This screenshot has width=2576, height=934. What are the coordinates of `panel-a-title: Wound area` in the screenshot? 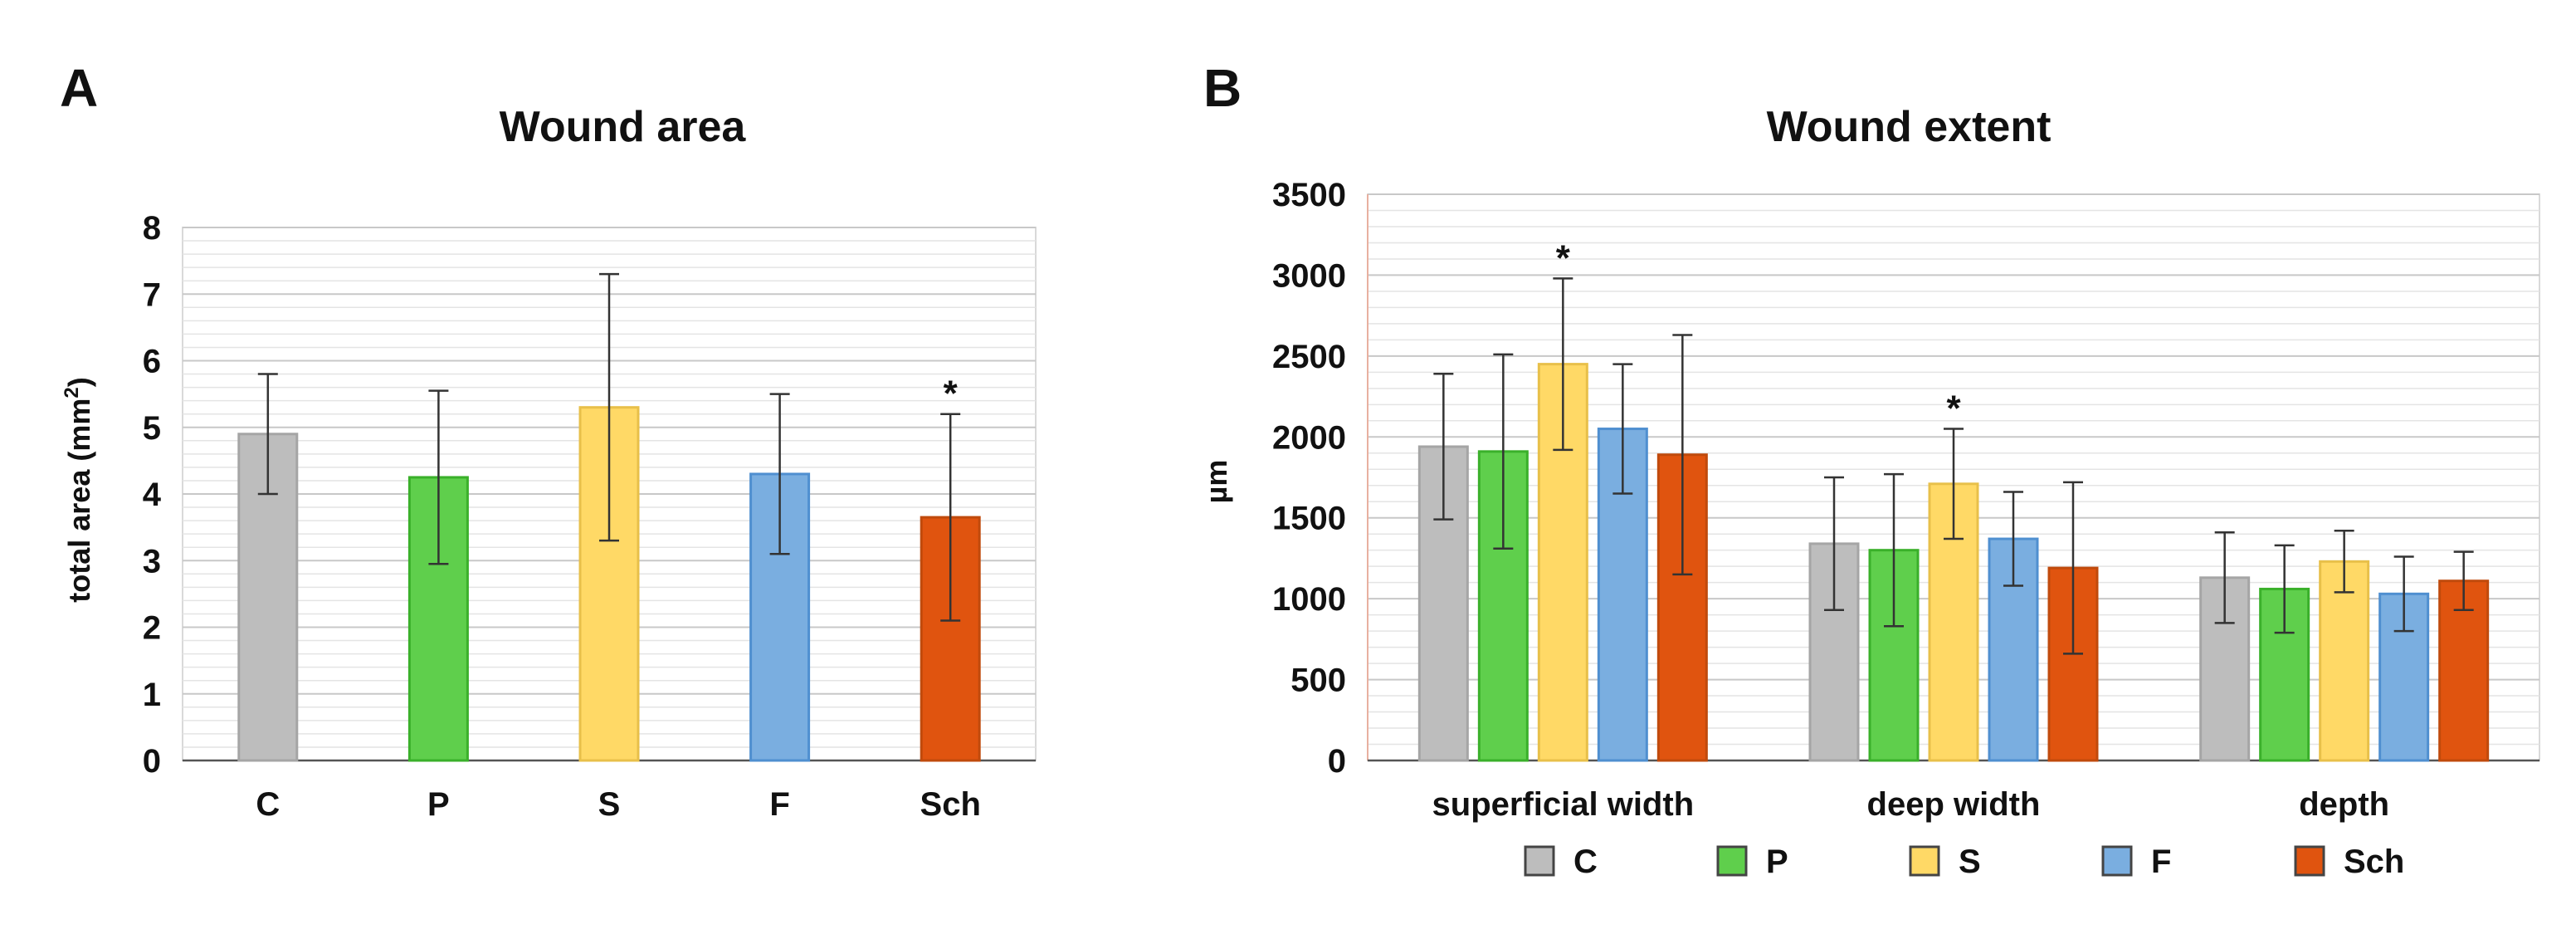 It's located at (624, 127).